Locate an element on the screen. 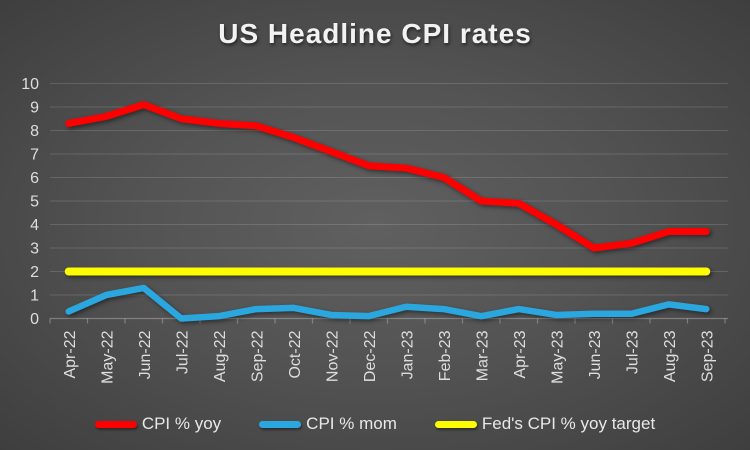  legend-label-fed-target: Fed's CPI % yoy target is located at coordinates (568, 423).